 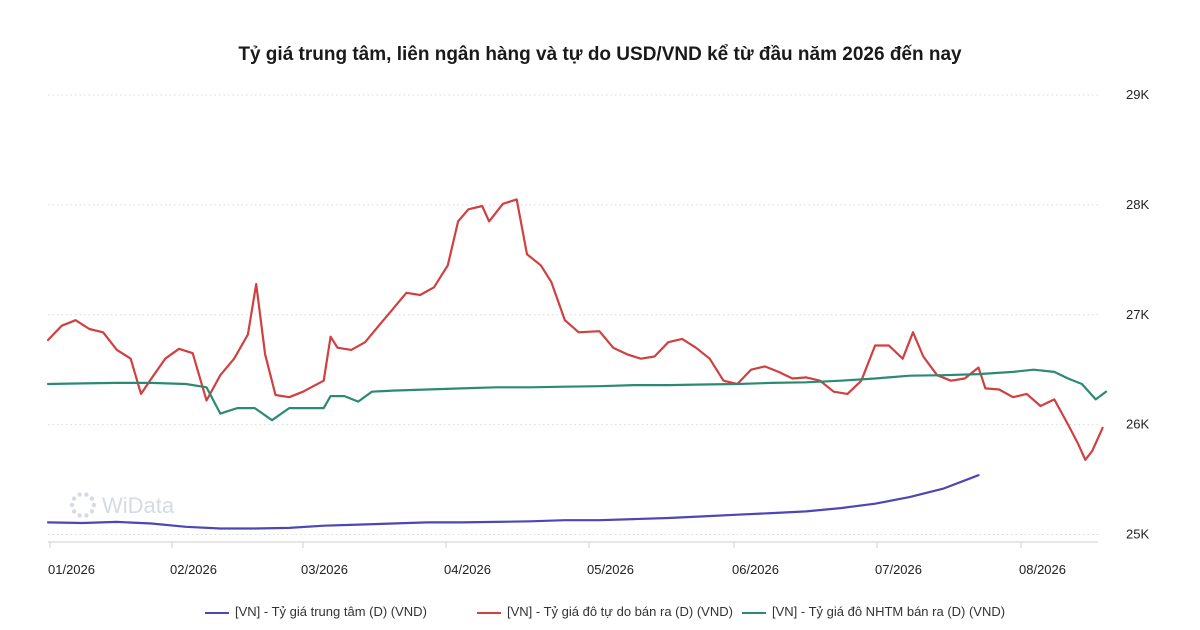 I want to click on x-tick-label: 01/2026, so click(x=71, y=569).